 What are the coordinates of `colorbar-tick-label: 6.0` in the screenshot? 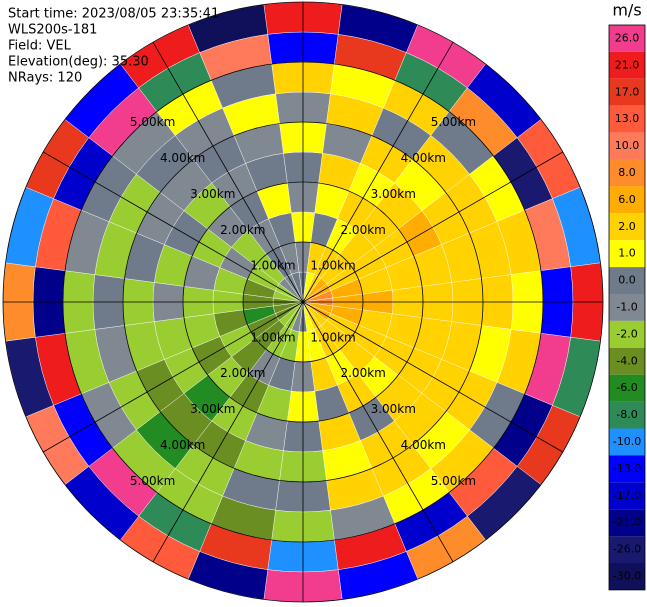 It's located at (627, 199).